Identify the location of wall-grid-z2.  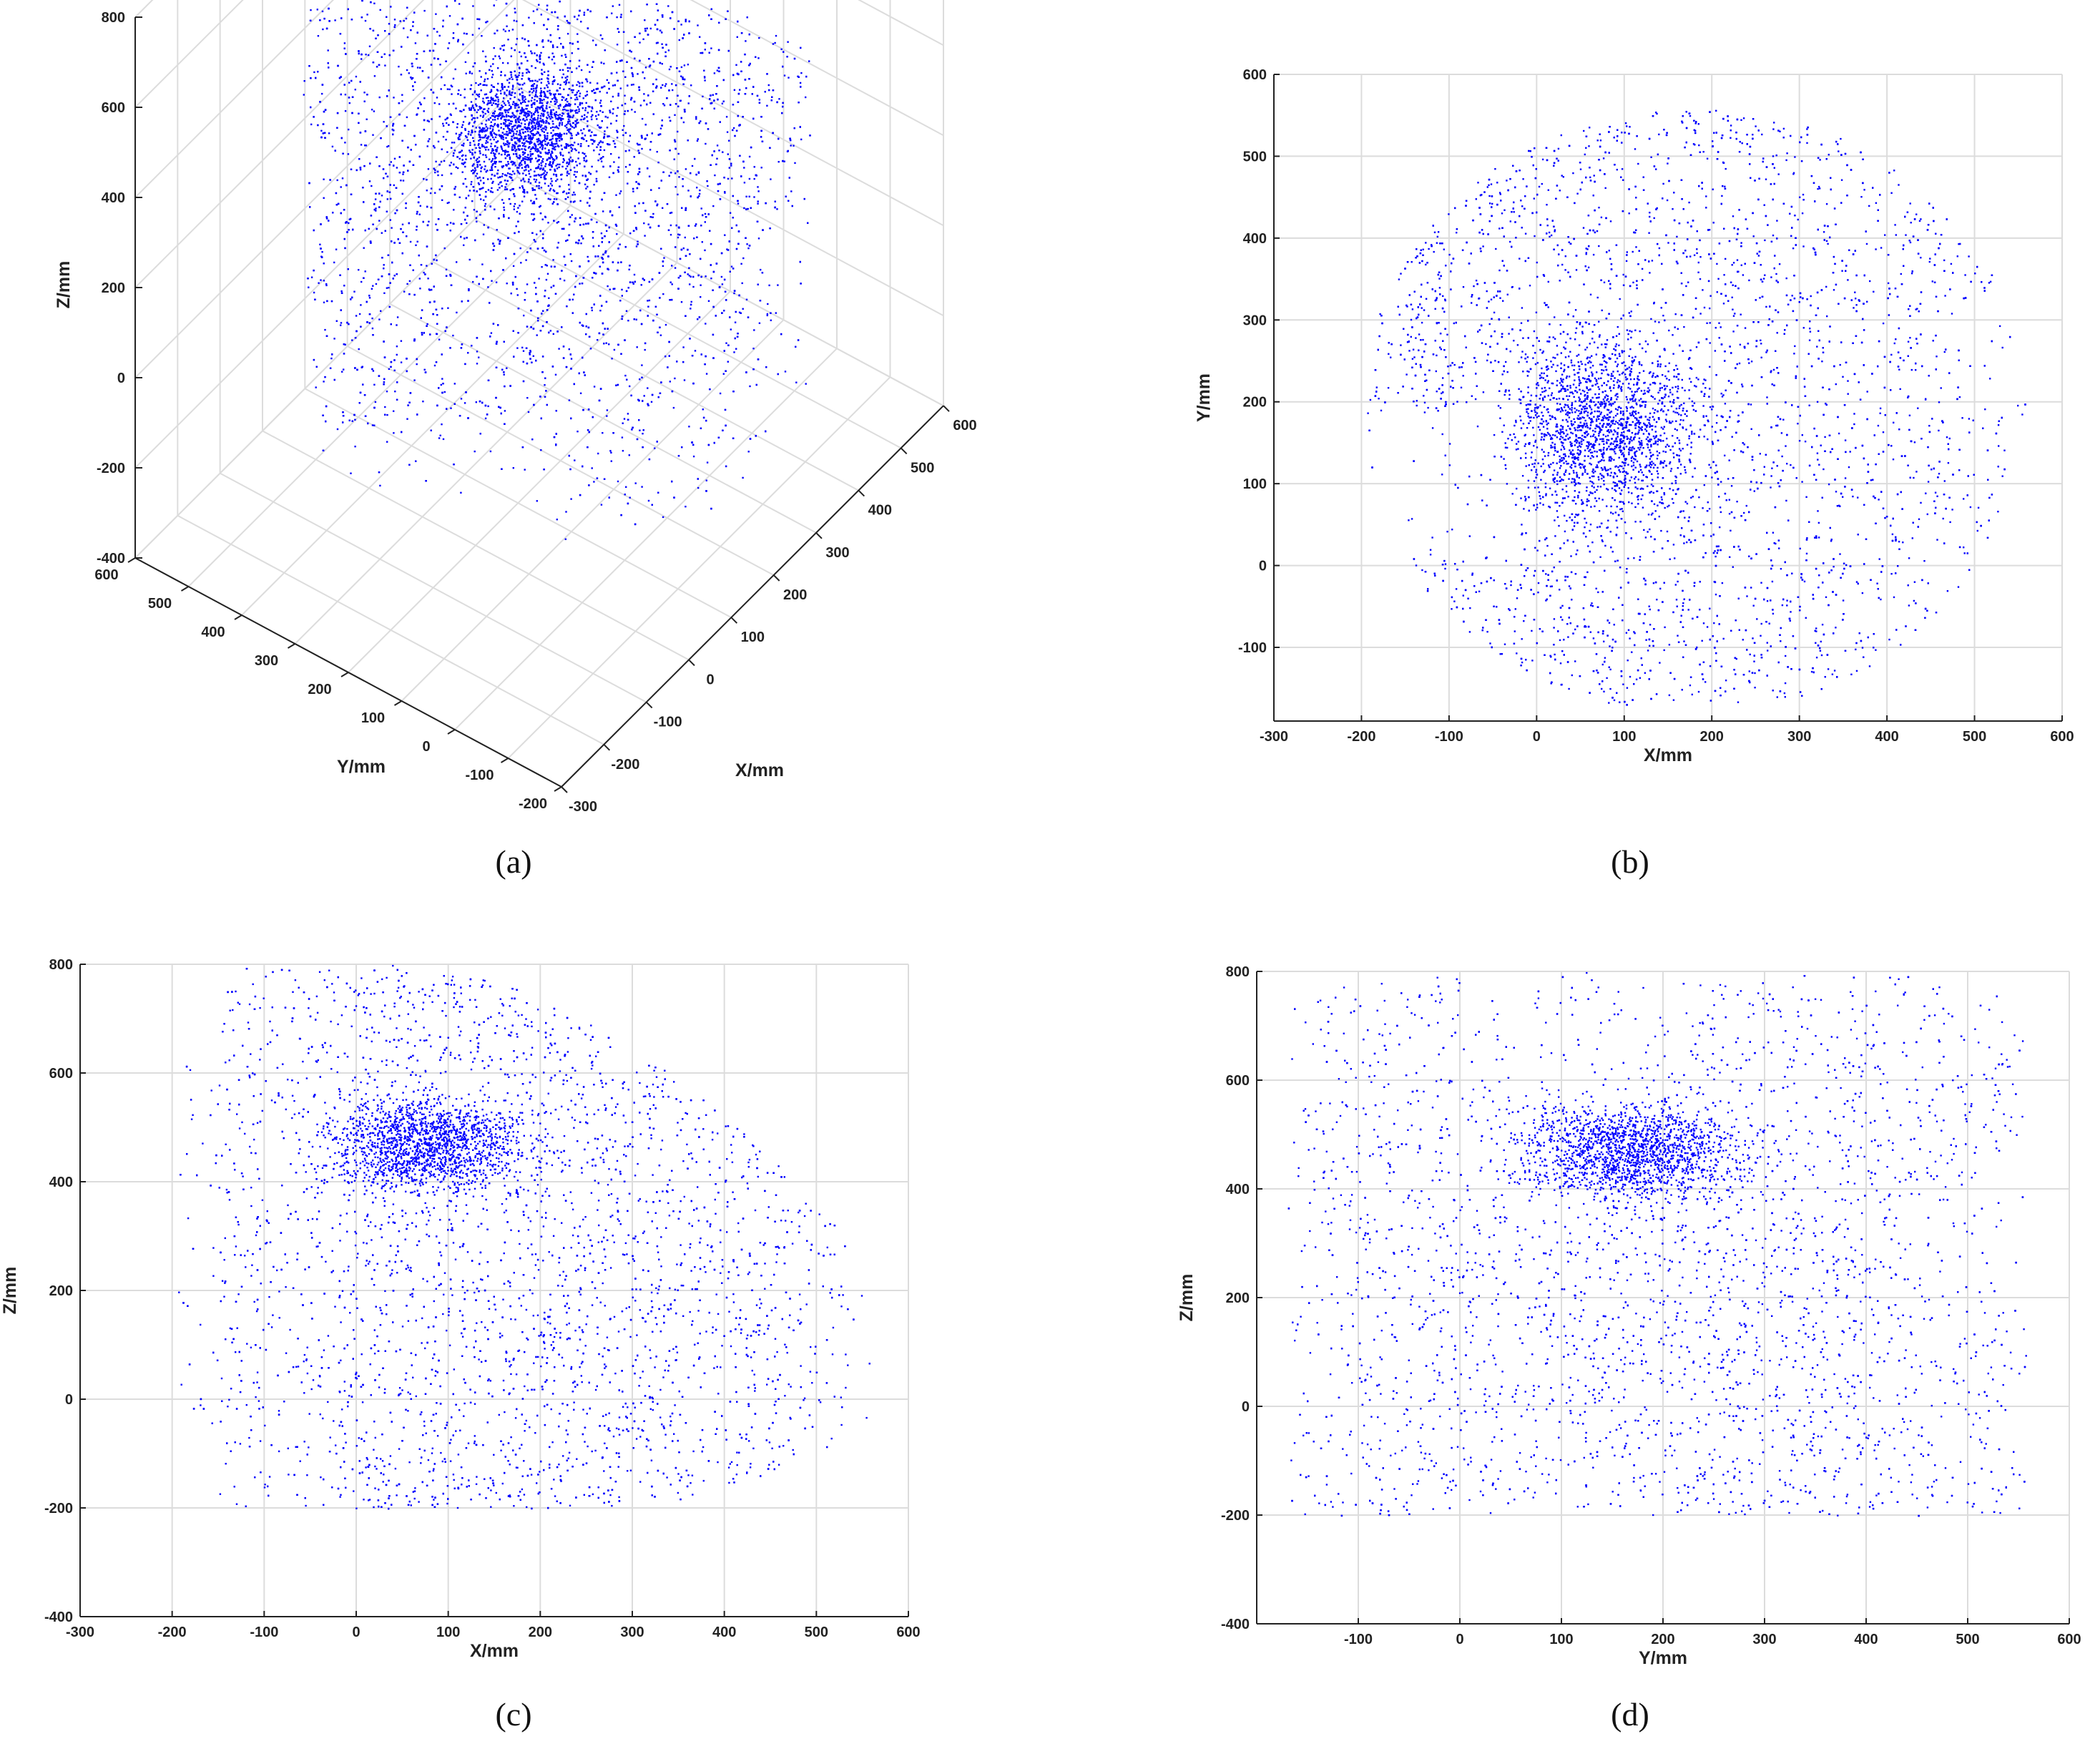
(901, 23).